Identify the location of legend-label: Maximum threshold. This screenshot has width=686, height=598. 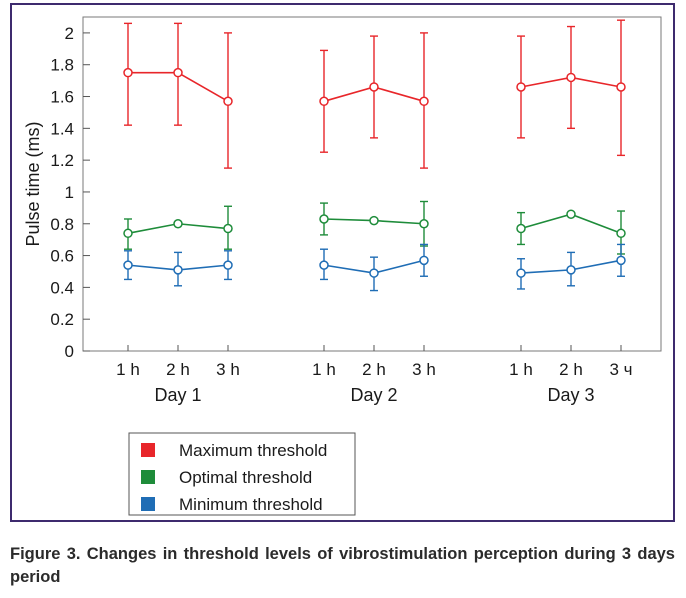
(253, 450).